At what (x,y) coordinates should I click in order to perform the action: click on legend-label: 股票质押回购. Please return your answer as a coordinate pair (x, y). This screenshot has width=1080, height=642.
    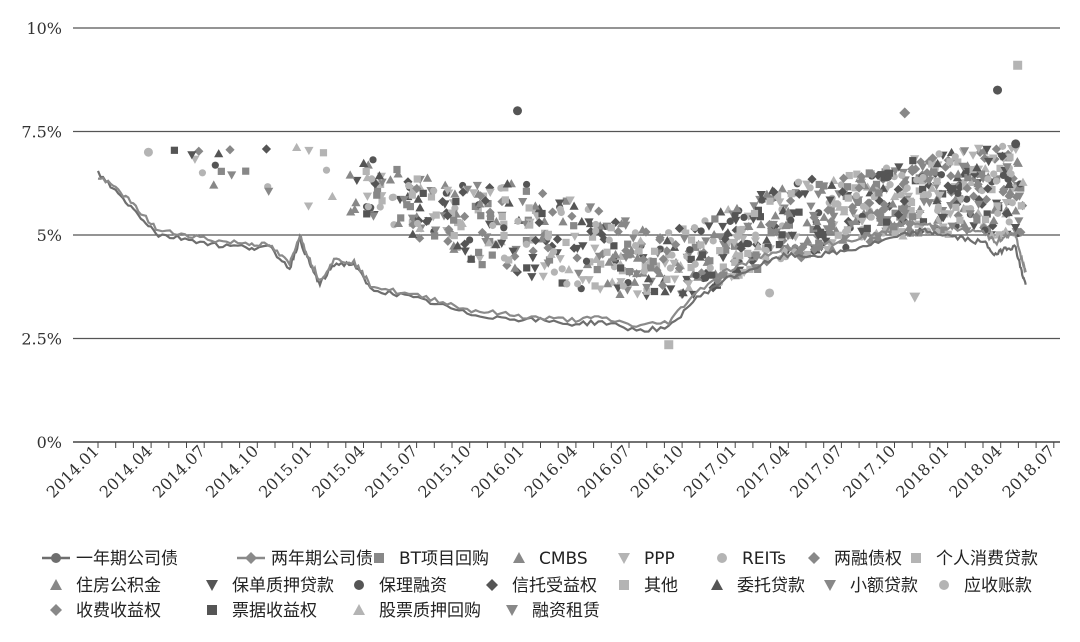
    Looking at the image, I should click on (430, 611).